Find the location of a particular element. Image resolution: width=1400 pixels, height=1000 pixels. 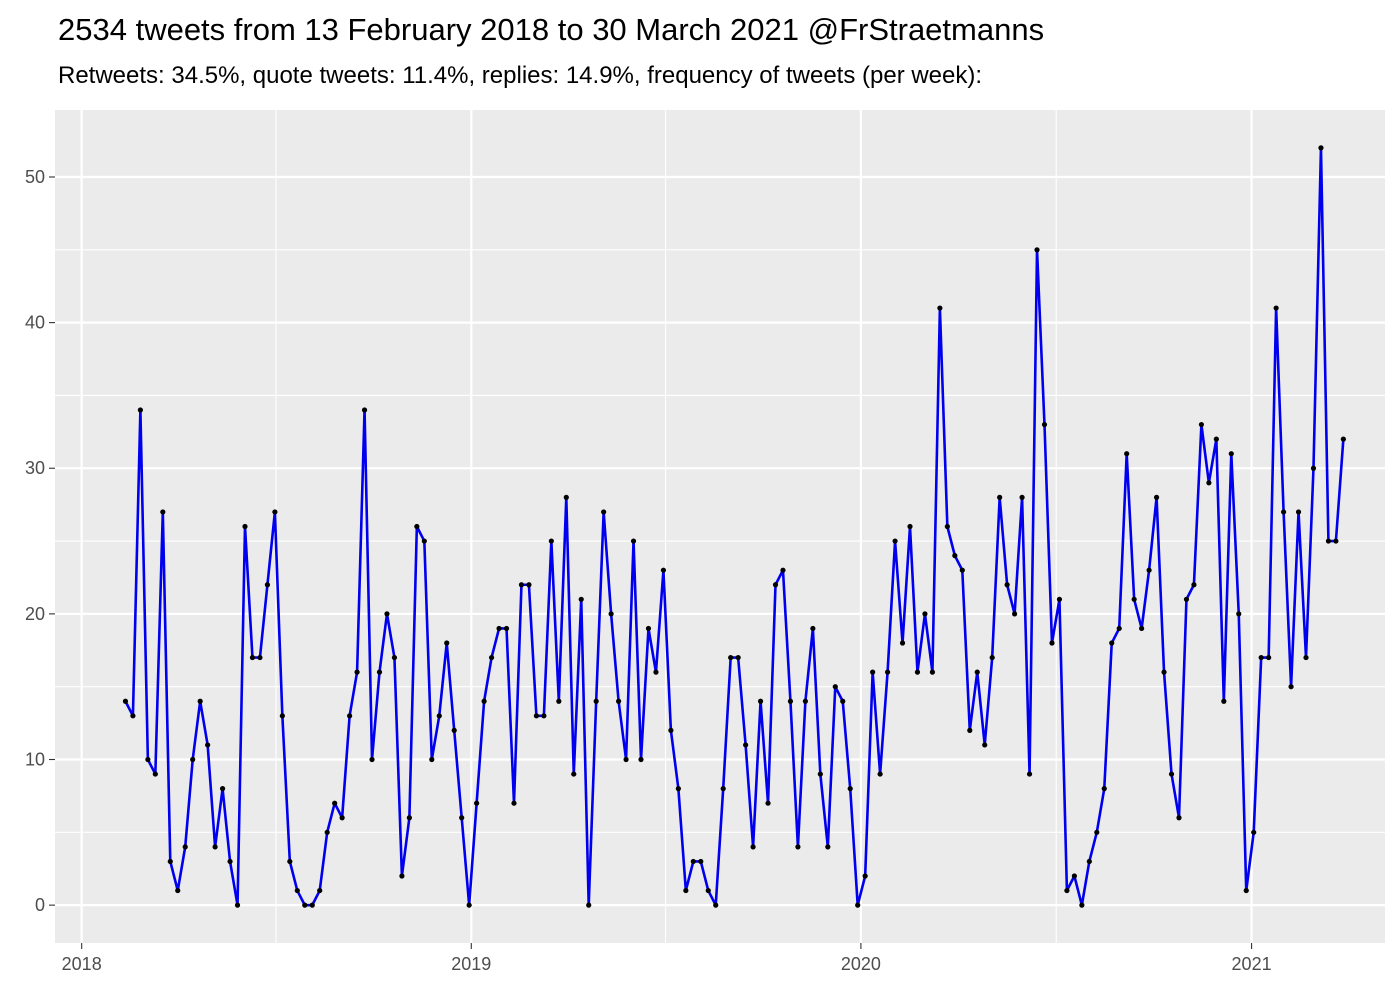

x-tick-label: 2021 is located at coordinates (1252, 964).